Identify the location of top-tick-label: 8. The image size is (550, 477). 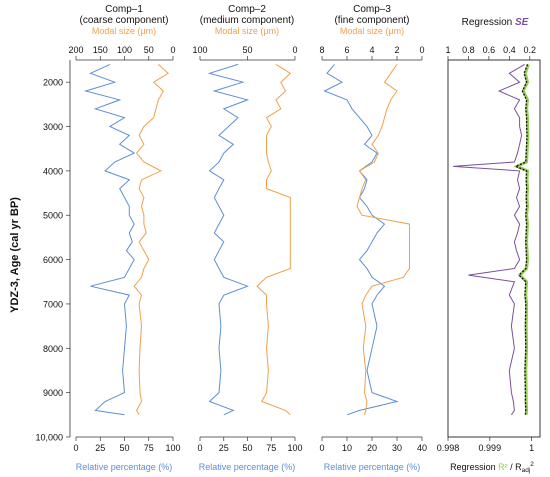
(321, 50).